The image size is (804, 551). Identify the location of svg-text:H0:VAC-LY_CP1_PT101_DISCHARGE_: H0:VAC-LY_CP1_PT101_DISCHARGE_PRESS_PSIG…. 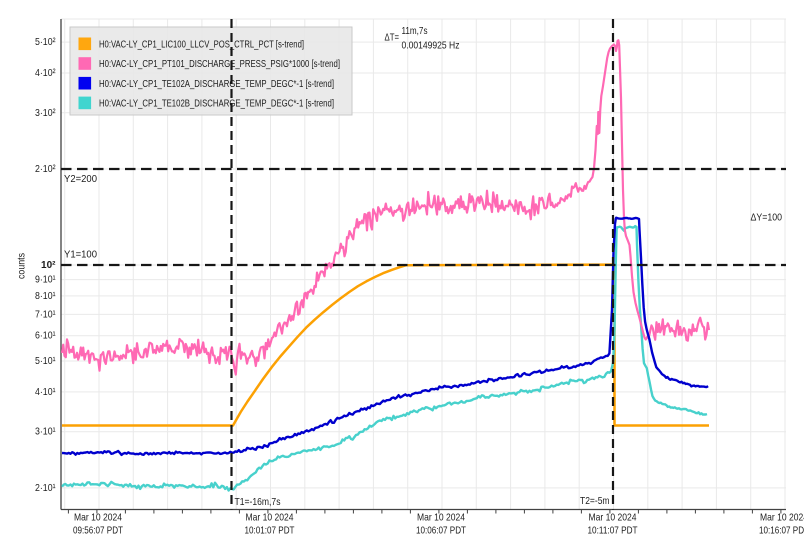
(219, 64).